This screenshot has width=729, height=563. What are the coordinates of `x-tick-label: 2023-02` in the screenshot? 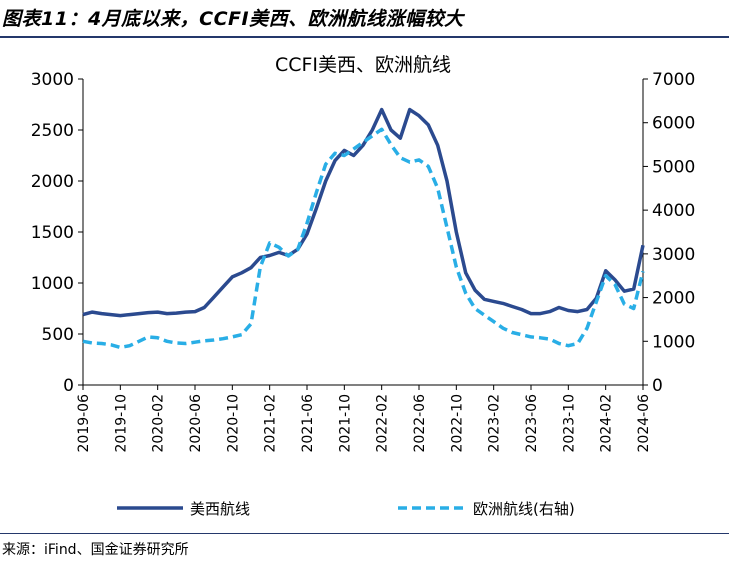 It's located at (495, 423).